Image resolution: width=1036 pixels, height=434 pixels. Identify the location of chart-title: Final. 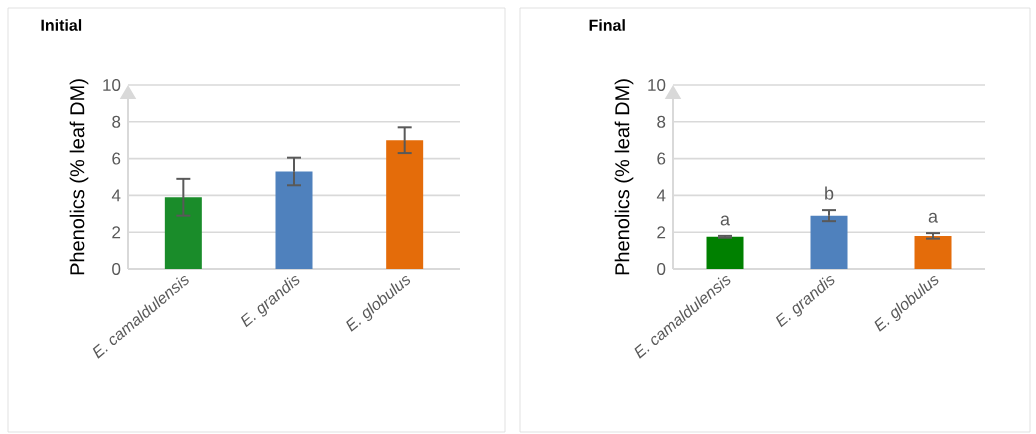
(607, 25).